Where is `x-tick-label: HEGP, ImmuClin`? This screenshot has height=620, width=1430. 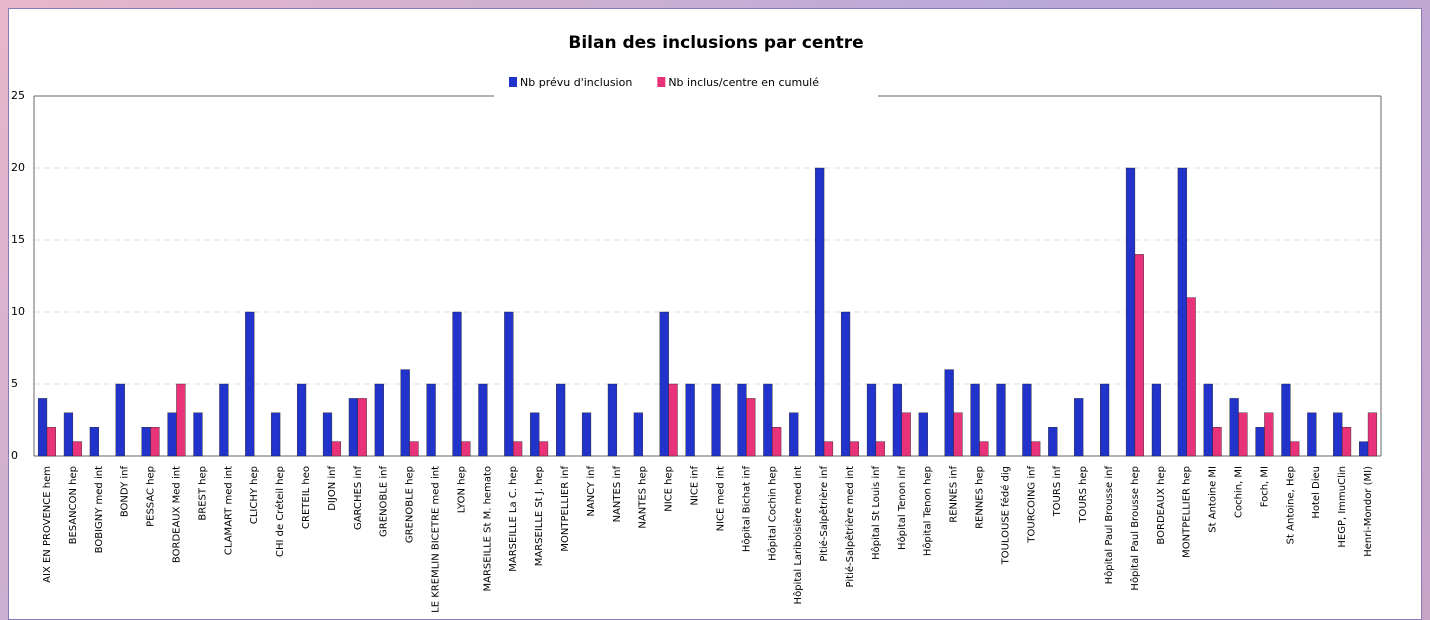 x-tick-label: HEGP, ImmuClin is located at coordinates (1342, 507).